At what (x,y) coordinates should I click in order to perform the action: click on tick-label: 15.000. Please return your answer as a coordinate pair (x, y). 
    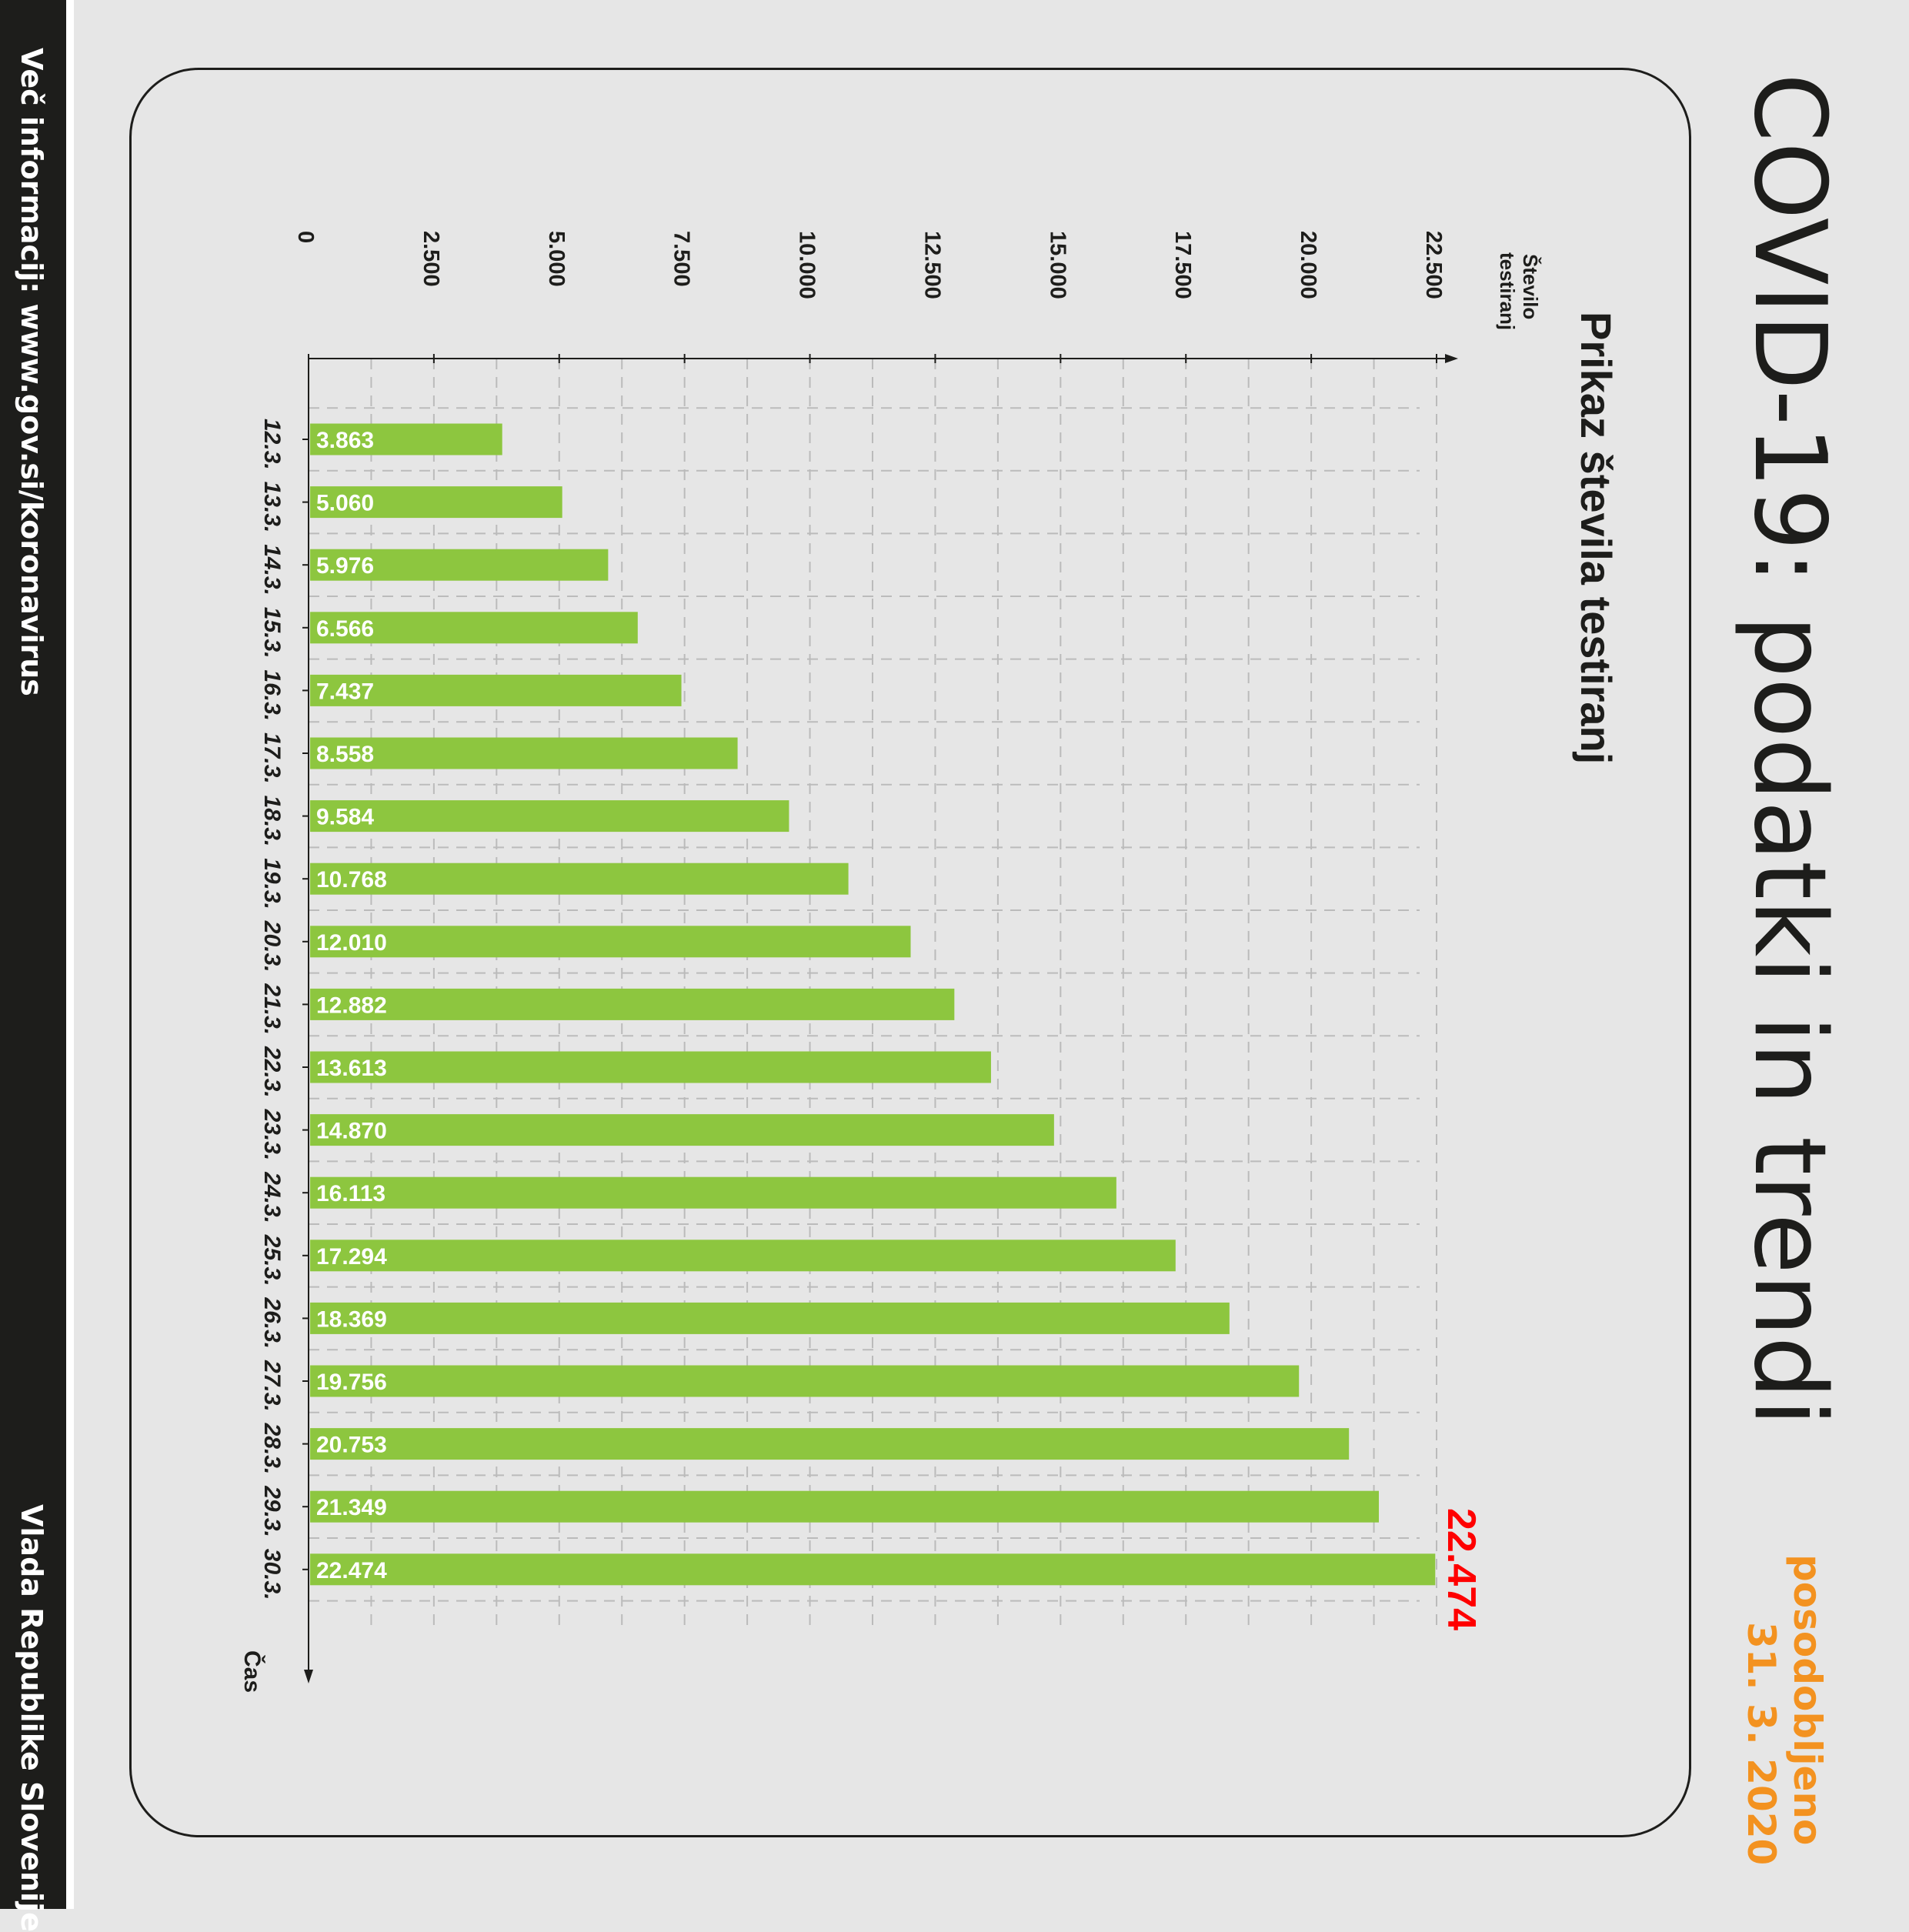
    Looking at the image, I should click on (1057, 265).